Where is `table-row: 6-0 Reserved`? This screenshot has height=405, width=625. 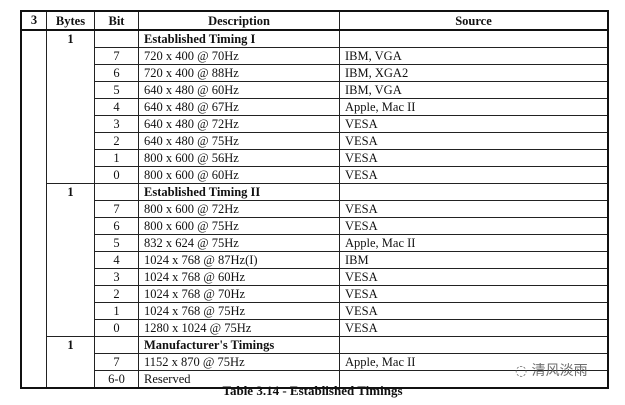 table-row: 6-0 Reserved is located at coordinates (315, 379).